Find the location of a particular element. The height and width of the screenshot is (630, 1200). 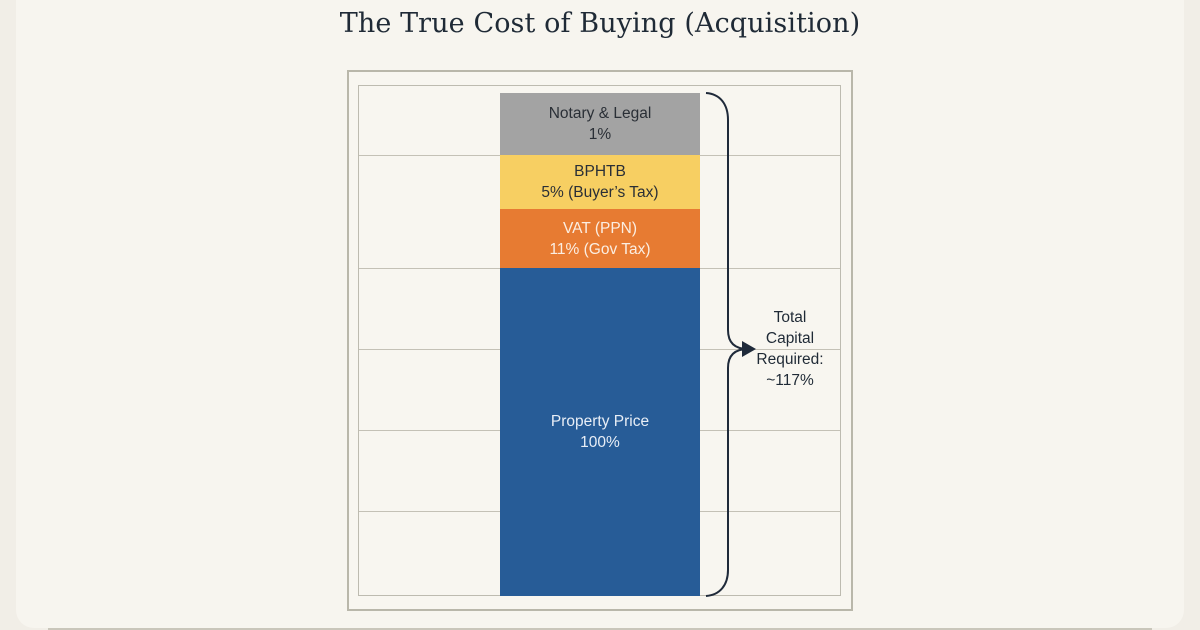

segment-name: Property Price is located at coordinates (600, 421).